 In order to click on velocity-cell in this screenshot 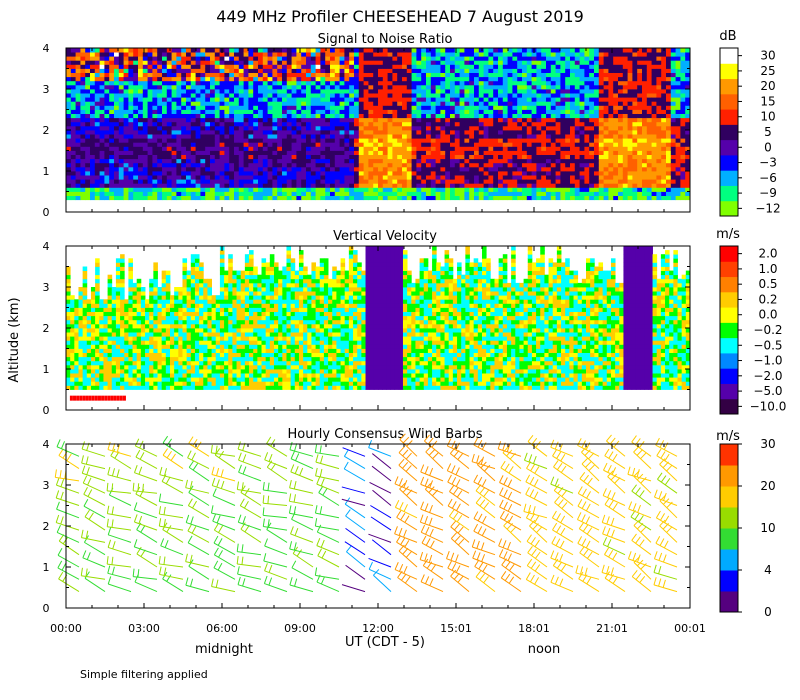, I will do `click(72, 383)`.